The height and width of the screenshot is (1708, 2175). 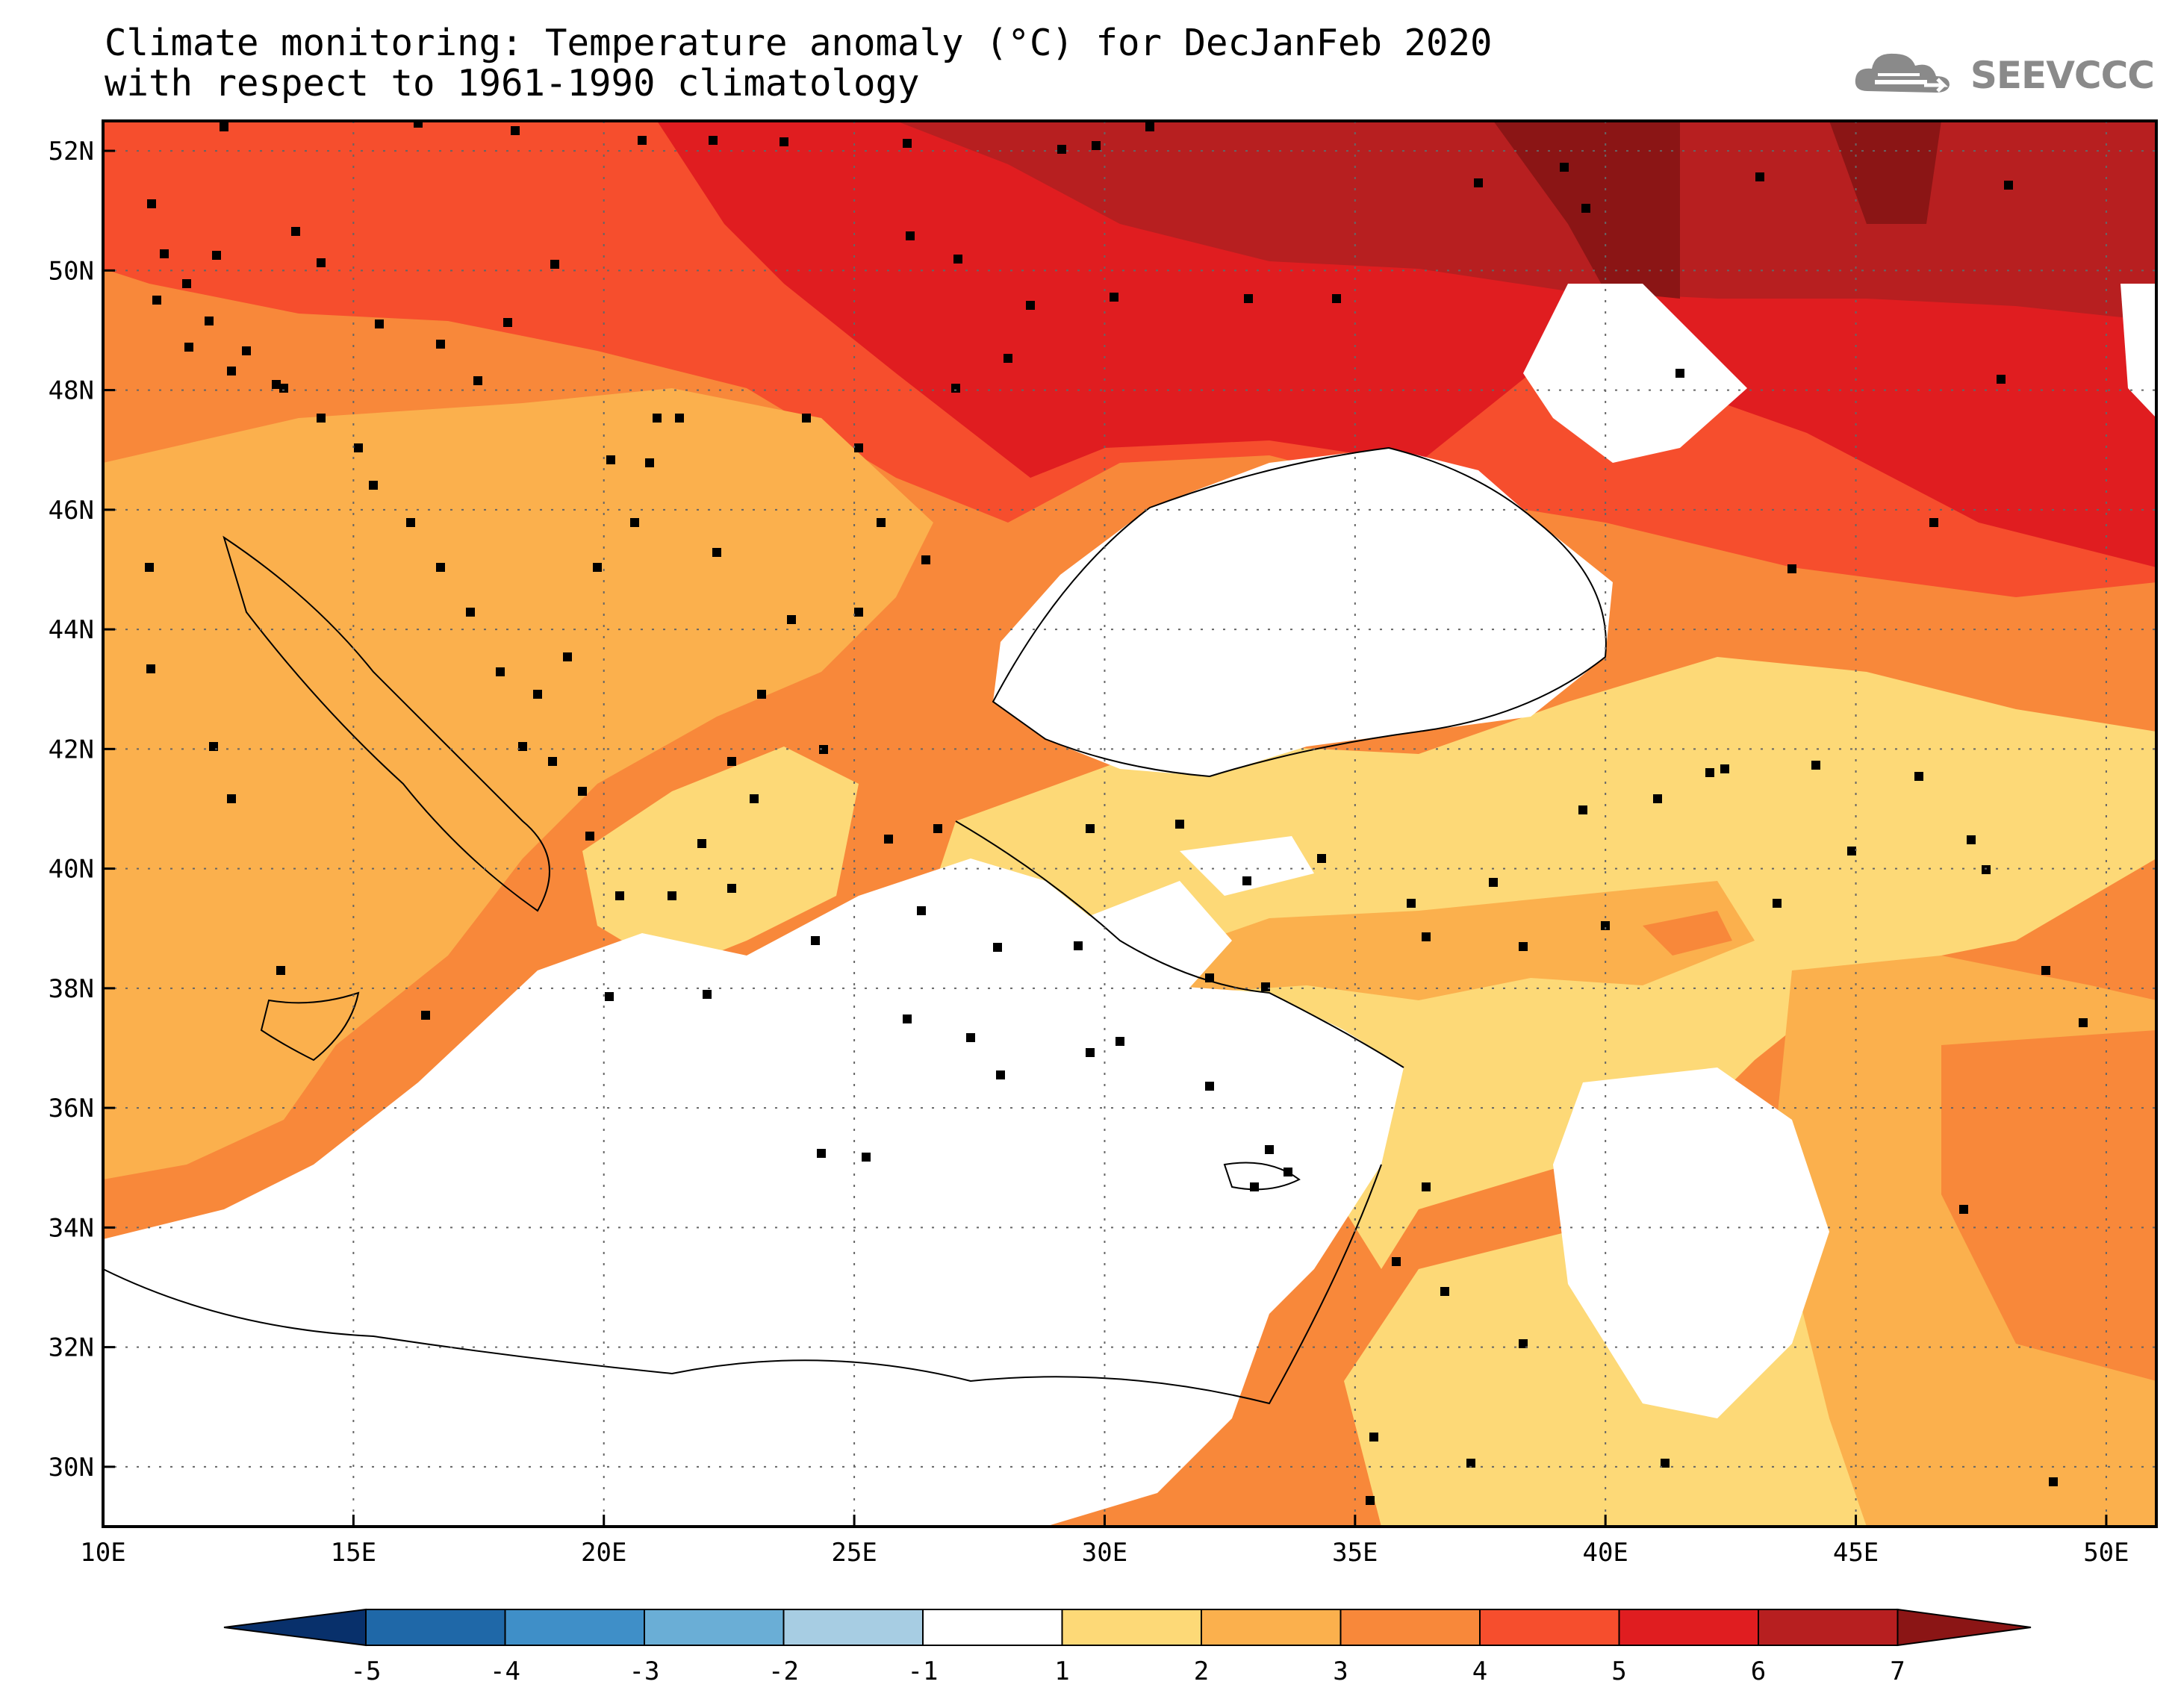 What do you see at coordinates (783, 1671) in the screenshot?
I see `colorbar-label: -2` at bounding box center [783, 1671].